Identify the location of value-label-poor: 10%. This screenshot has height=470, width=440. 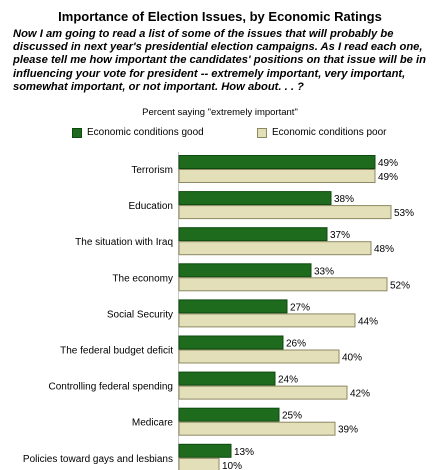
(232, 465).